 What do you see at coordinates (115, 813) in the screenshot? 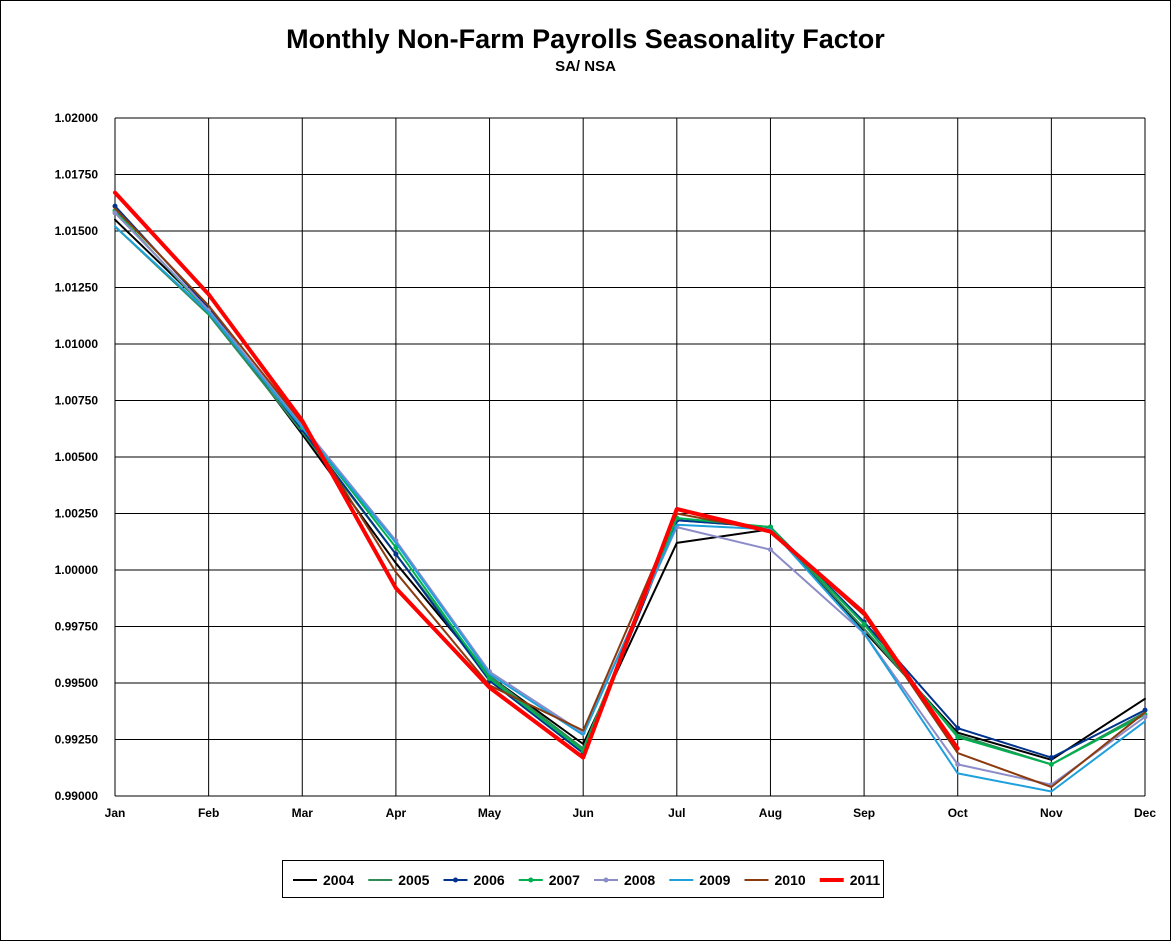
I see `x-tick-label: Jan` at bounding box center [115, 813].